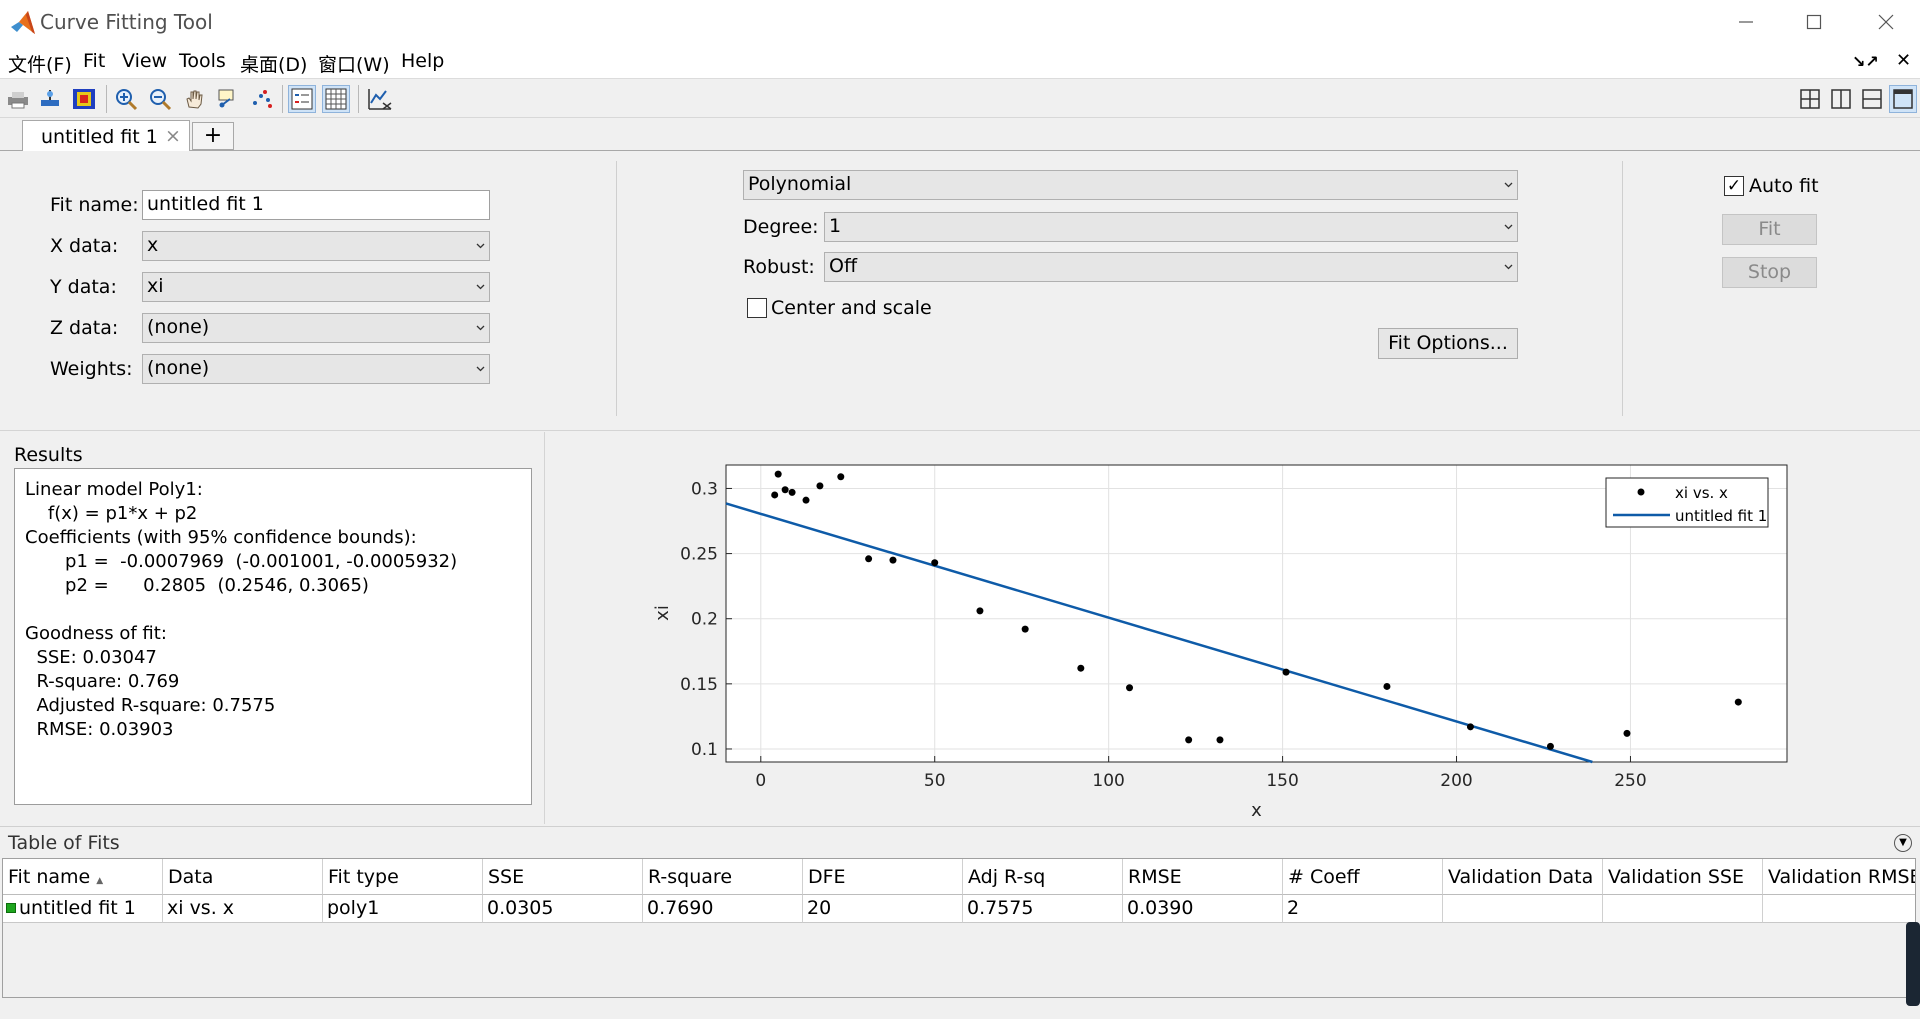 The image size is (1920, 1019). Describe the element at coordinates (102, 681) in the screenshot. I see `results-line: R-square: 0.769` at that location.